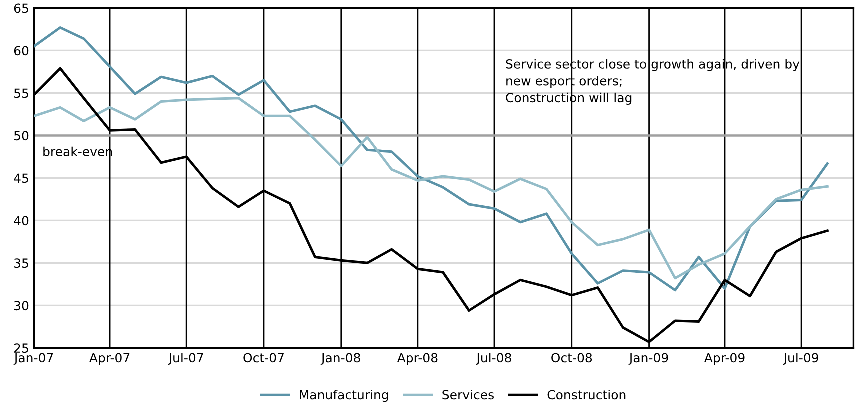  What do you see at coordinates (587, 395) in the screenshot?
I see `legend-label: Construction` at bounding box center [587, 395].